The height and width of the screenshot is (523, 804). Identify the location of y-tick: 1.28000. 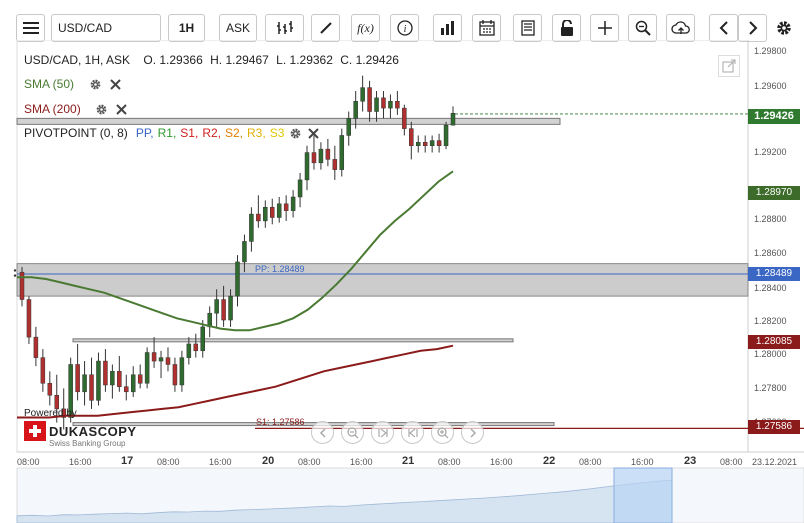
(770, 354).